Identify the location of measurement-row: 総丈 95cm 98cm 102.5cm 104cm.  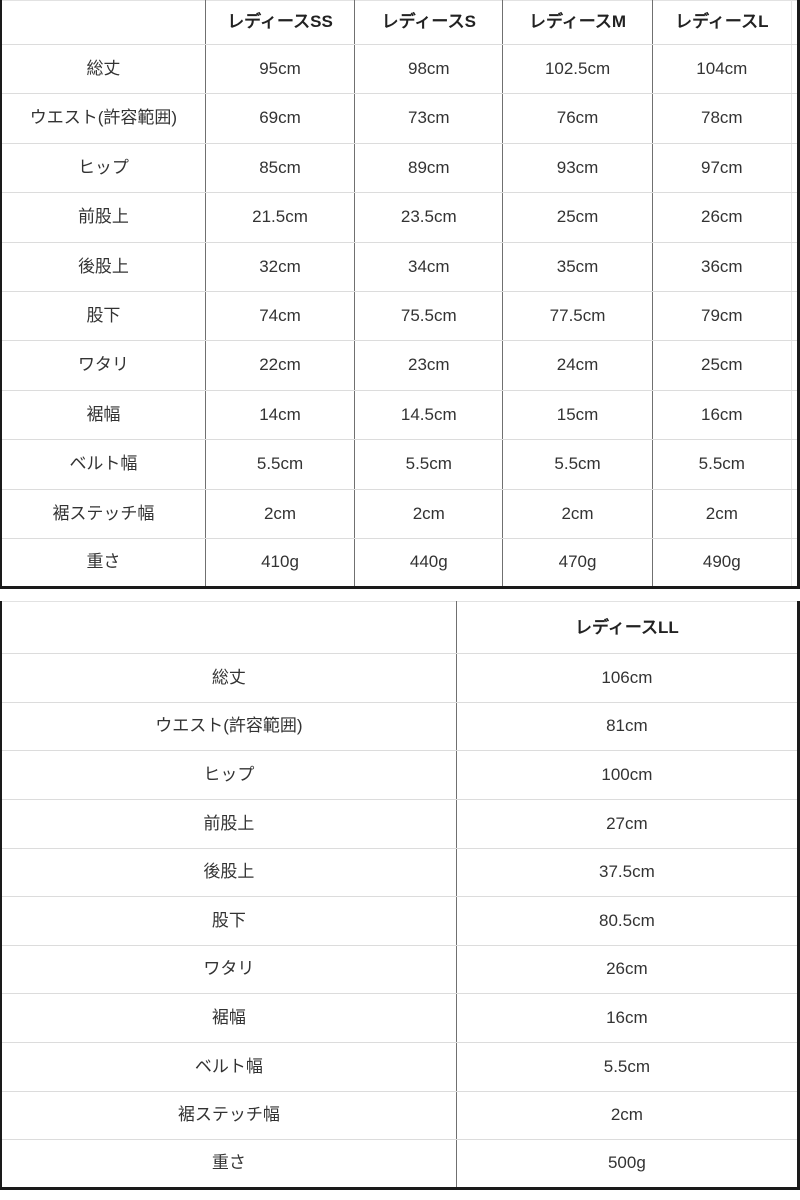
(400, 69).